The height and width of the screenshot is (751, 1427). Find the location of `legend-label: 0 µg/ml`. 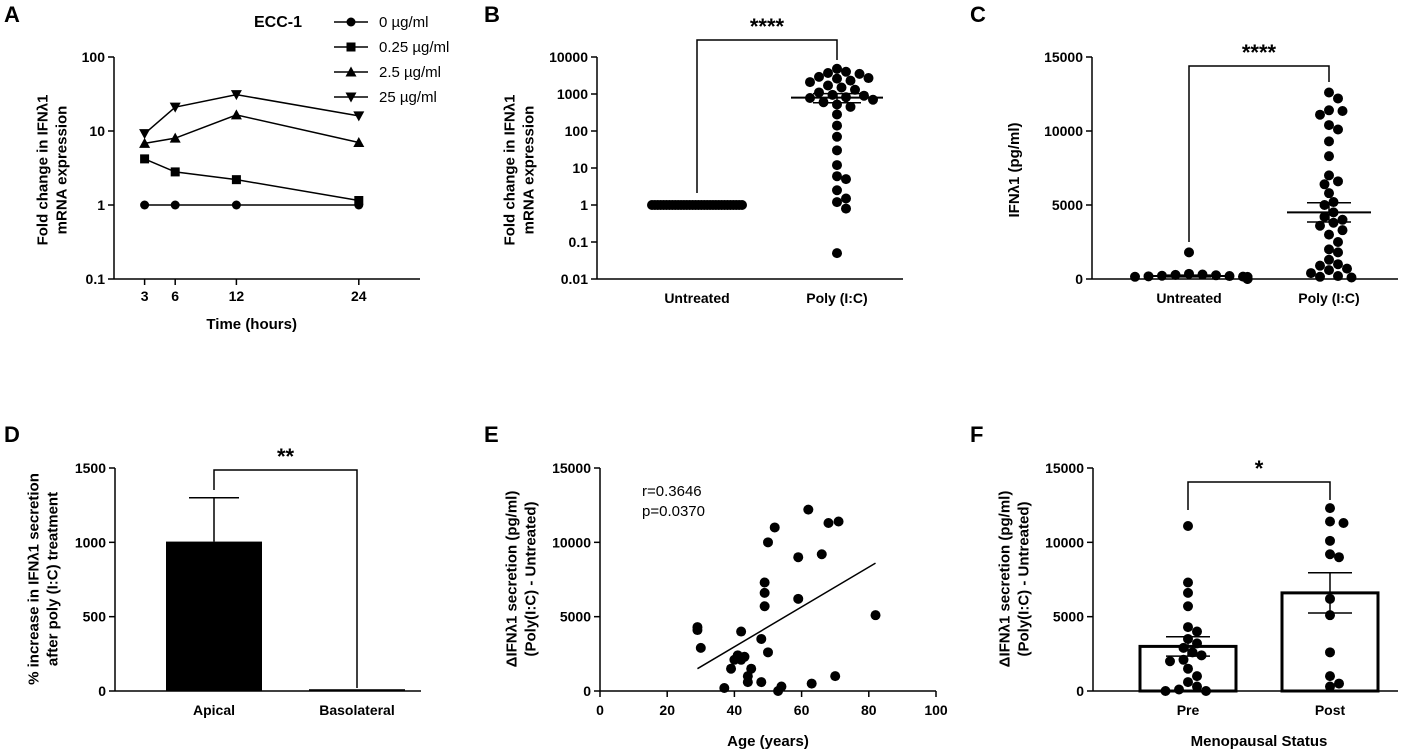

legend-label: 0 µg/ml is located at coordinates (404, 22).